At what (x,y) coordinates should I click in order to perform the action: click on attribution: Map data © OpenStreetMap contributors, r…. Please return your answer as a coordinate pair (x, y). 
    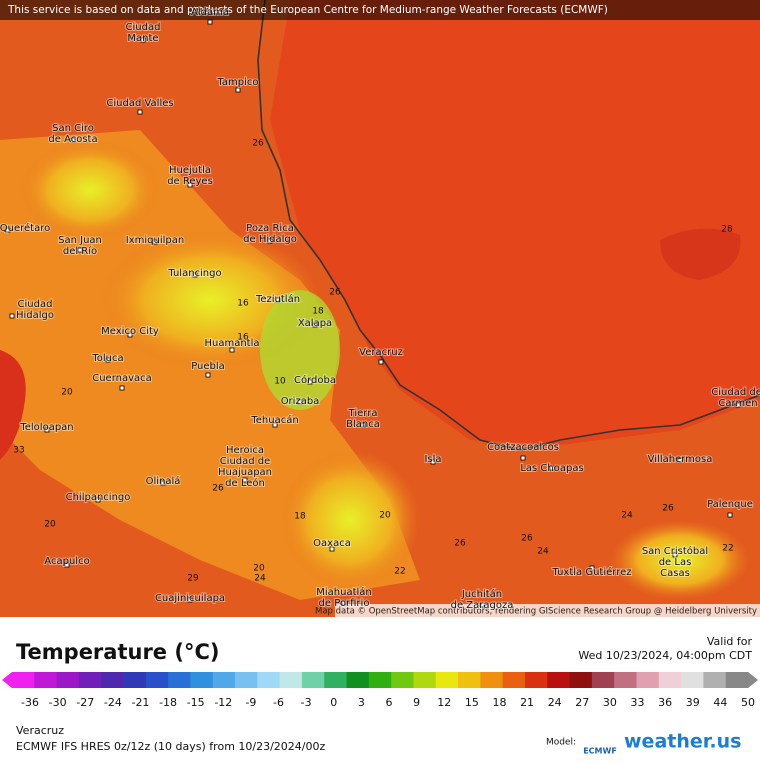
    Looking at the image, I should click on (536, 612).